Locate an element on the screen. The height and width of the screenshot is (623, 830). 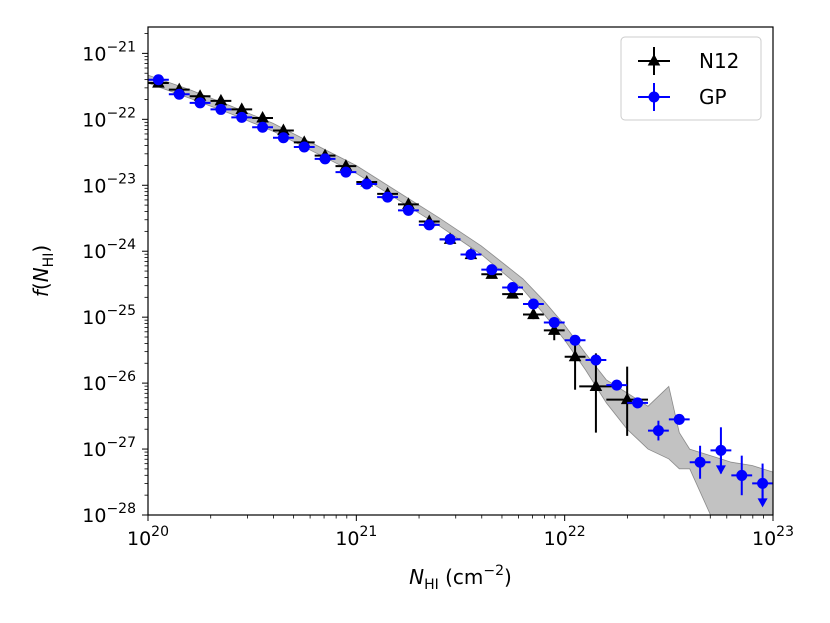
y-tick-label: 10−21 is located at coordinates (109, 52).